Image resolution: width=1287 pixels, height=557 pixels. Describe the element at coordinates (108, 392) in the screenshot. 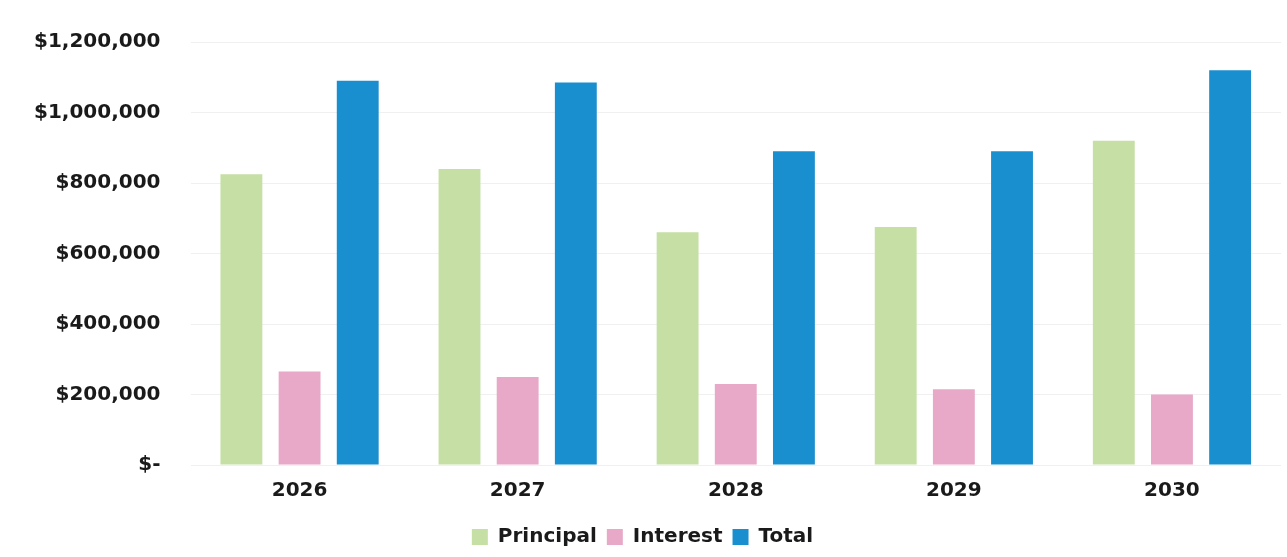

I see `y-tick-label: $200,000` at that location.